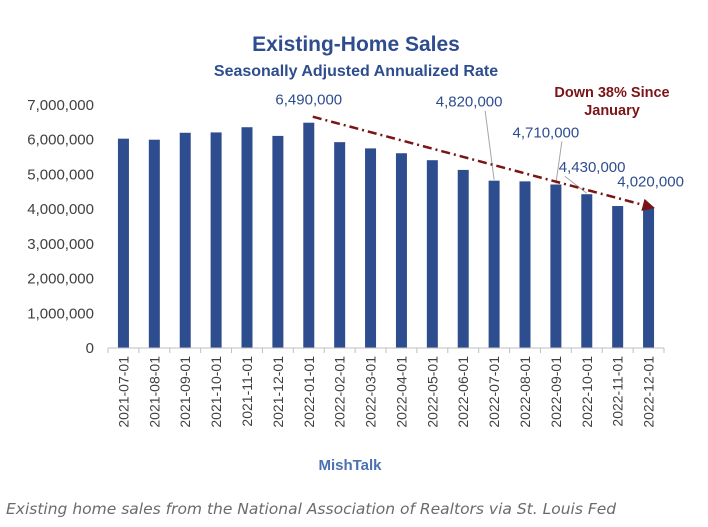 The height and width of the screenshot is (527, 708). What do you see at coordinates (60, 174) in the screenshot?
I see `y-tick-label: 5,000,000` at bounding box center [60, 174].